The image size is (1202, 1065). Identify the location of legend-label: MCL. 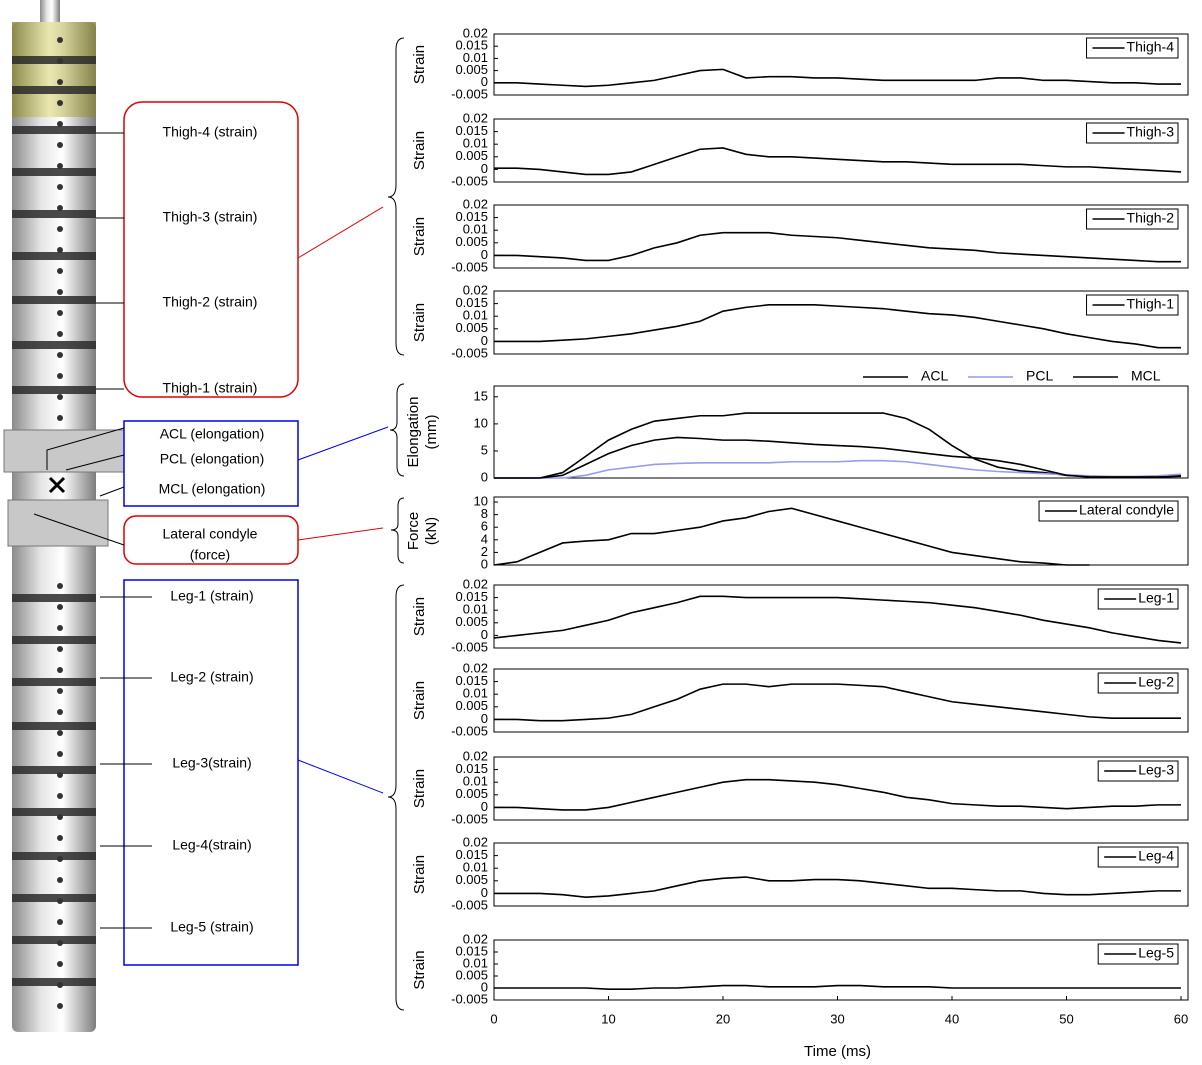
(1146, 376).